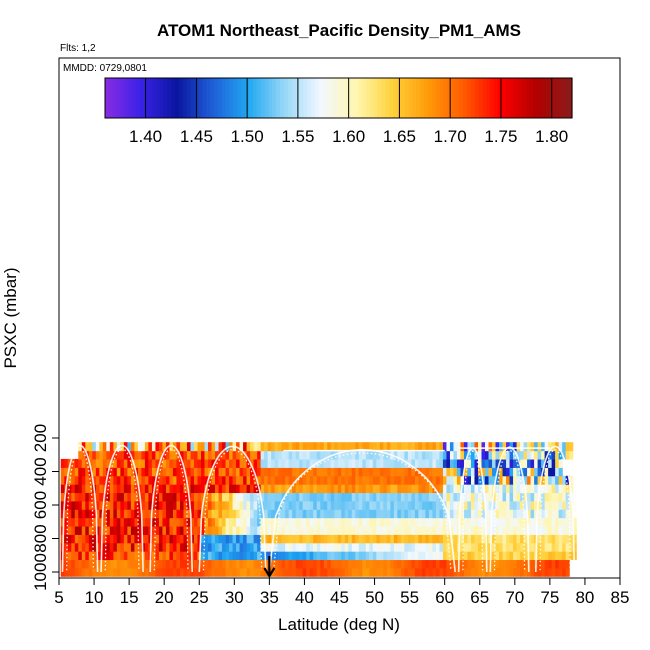 Image resolution: width=650 pixels, height=650 pixels. What do you see at coordinates (500, 136) in the screenshot?
I see `colorbar-tick-label: 1.75` at bounding box center [500, 136].